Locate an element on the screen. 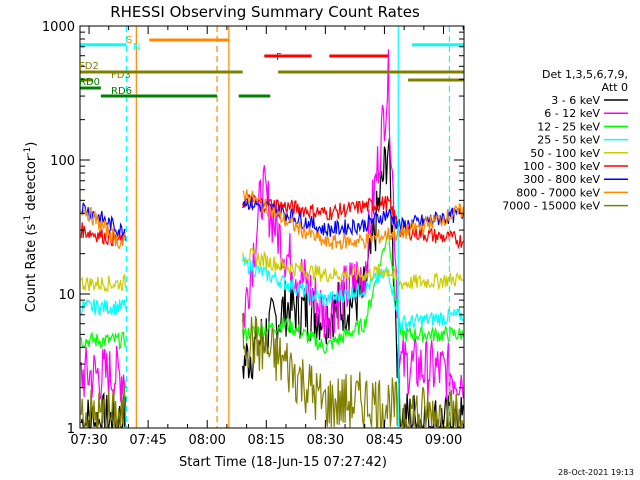 Image resolution: width=640 pixels, height=480 pixels. legend-label: 3 - 6 keV is located at coordinates (575, 100).